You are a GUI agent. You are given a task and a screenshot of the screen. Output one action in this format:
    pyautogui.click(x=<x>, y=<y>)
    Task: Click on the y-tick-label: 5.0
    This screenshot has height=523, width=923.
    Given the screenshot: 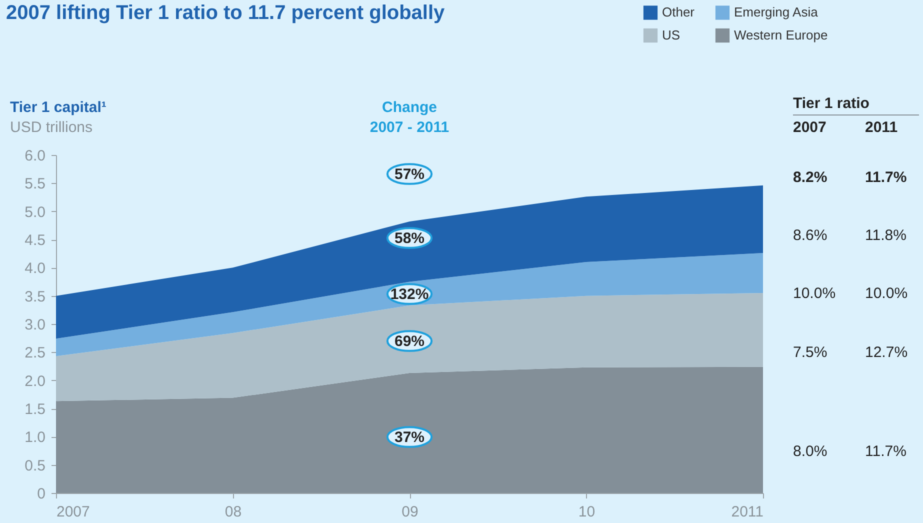 What is the action you would take?
    pyautogui.click(x=35, y=212)
    